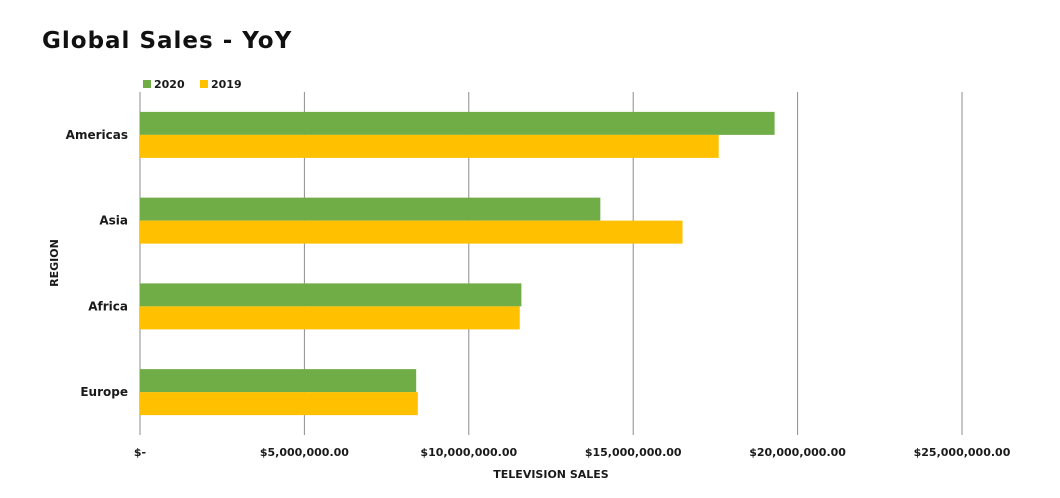  Describe the element at coordinates (370, 209) in the screenshot. I see `bar-2020-asia` at that location.